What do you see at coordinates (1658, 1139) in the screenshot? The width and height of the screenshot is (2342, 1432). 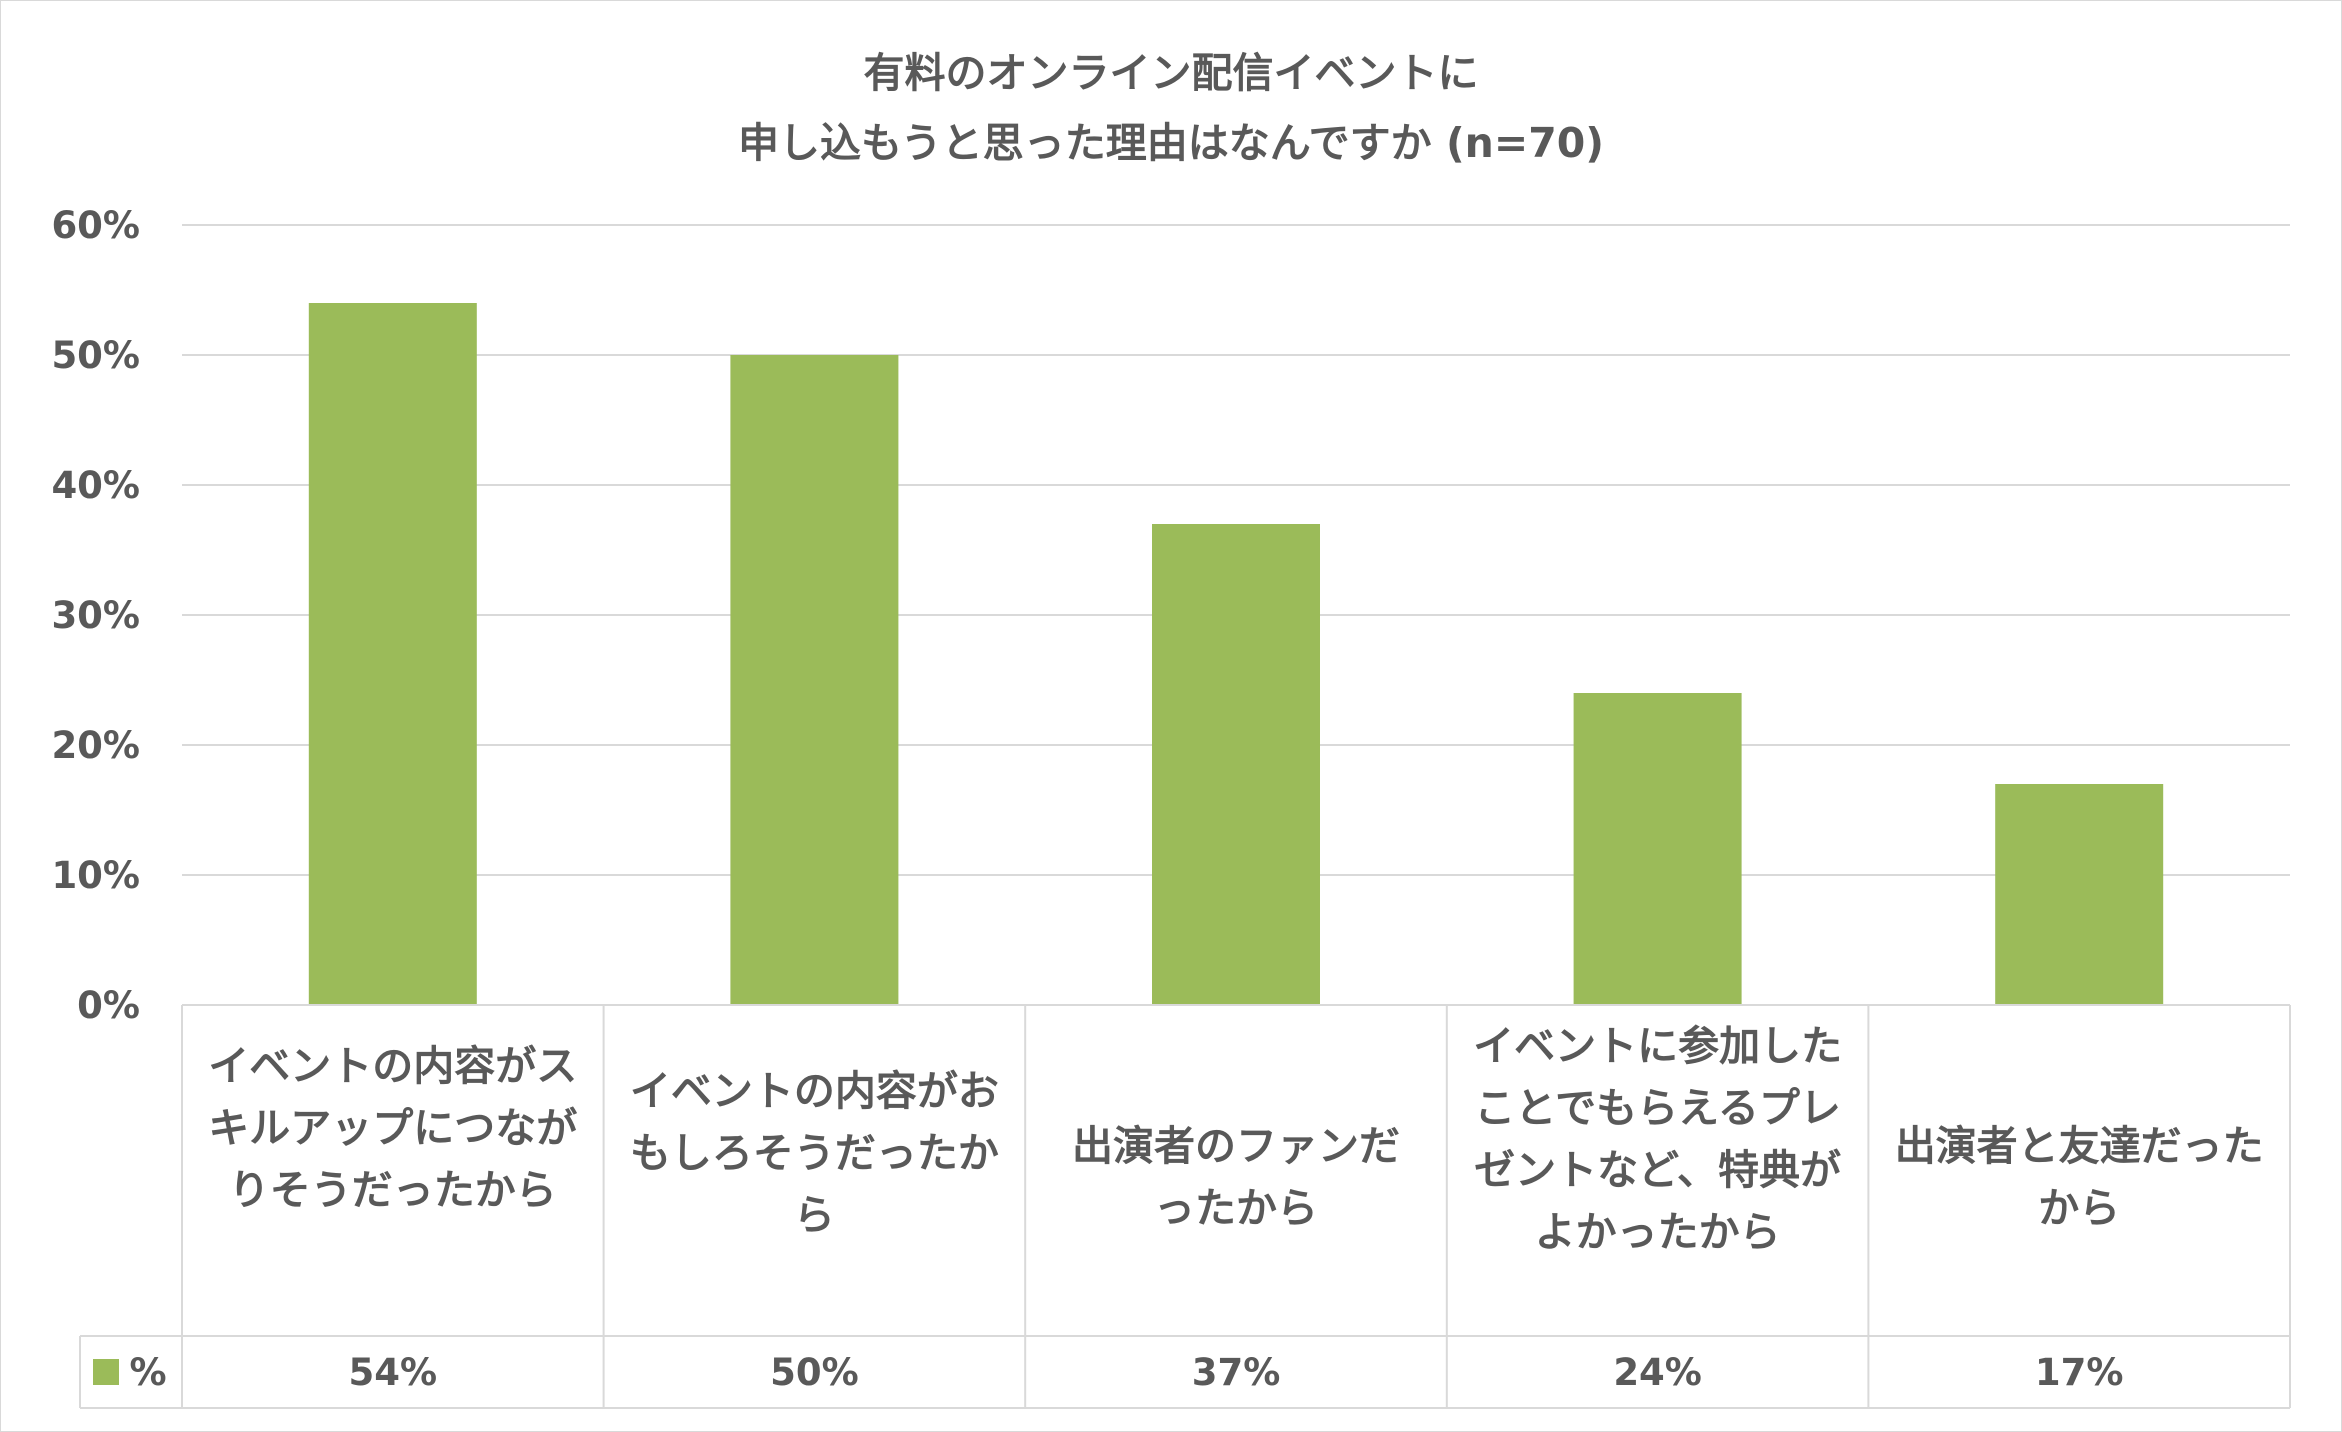 I see `category-label-text: イベントに参加したことでもらえるプレゼントなど、特典がよかったから` at bounding box center [1658, 1139].